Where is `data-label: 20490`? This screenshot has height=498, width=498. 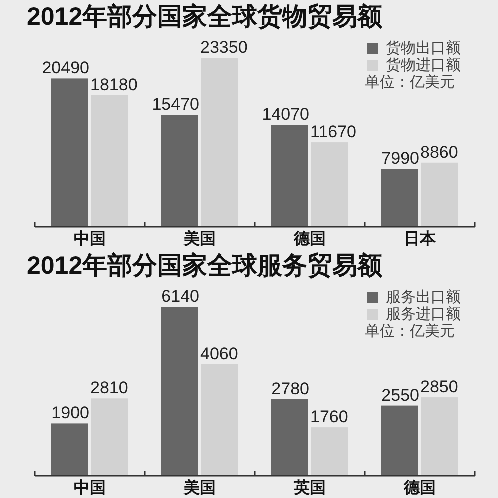
data-label: 20490 is located at coordinates (66, 68).